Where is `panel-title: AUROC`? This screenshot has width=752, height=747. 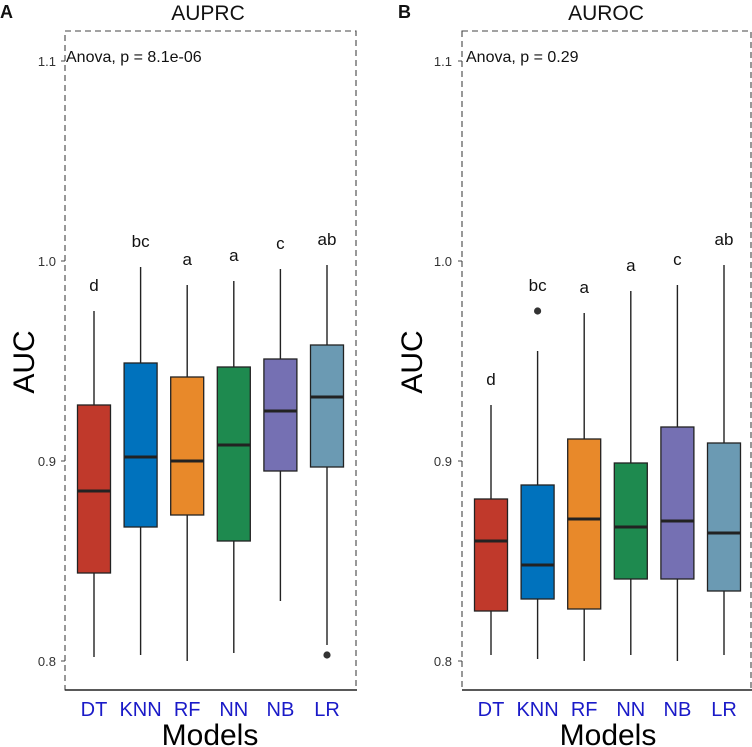
panel-title: AUROC is located at coordinates (606, 13).